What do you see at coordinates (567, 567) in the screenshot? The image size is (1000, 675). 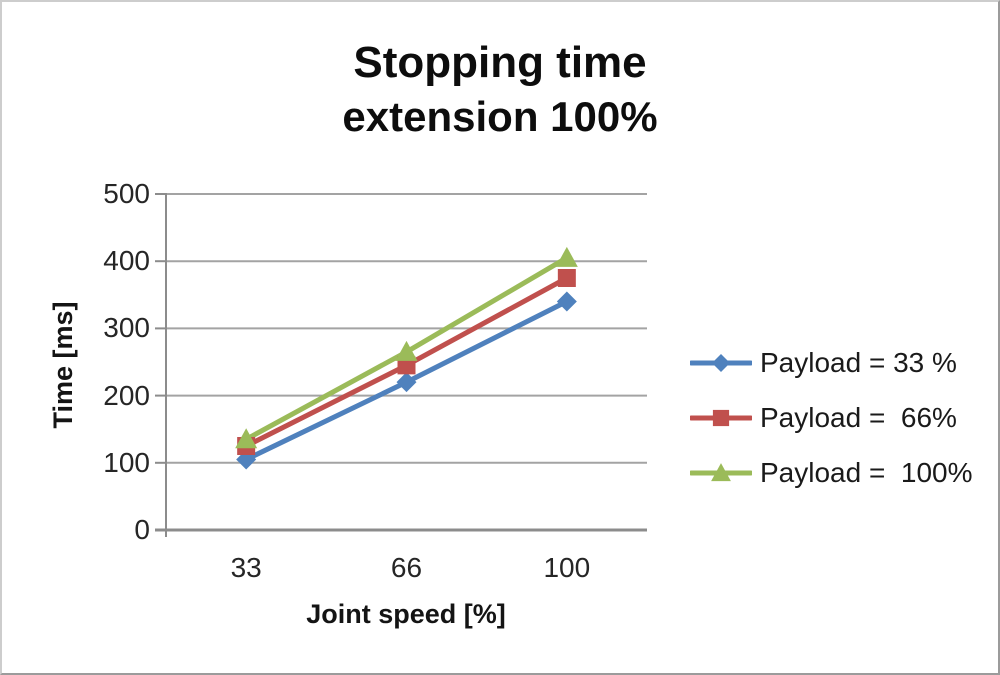 I see `x-tick-label: 100` at bounding box center [567, 567].